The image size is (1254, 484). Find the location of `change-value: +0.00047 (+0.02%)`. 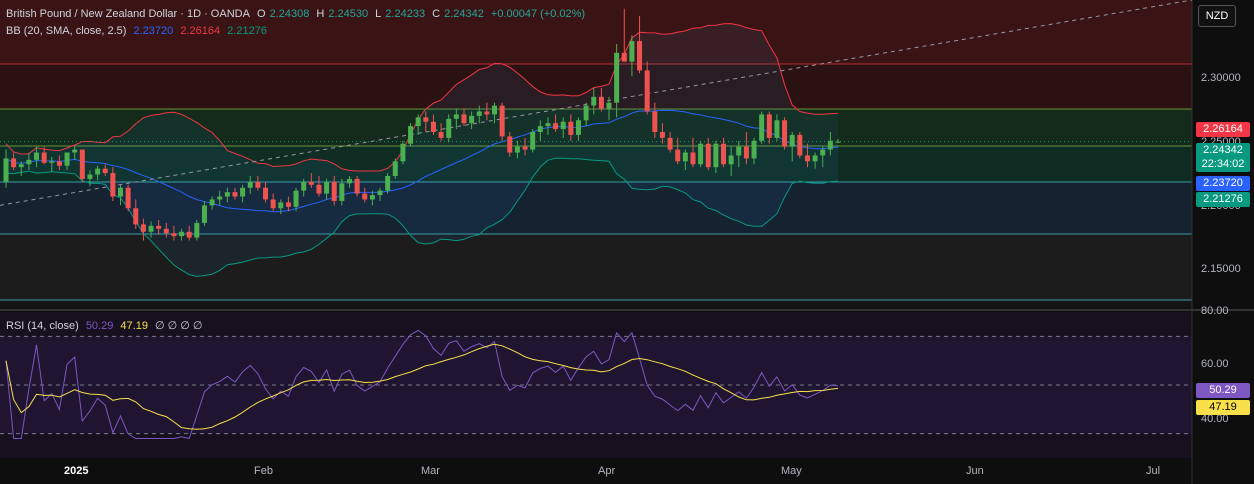

change-value: +0.00047 (+0.02%) is located at coordinates (538, 14).